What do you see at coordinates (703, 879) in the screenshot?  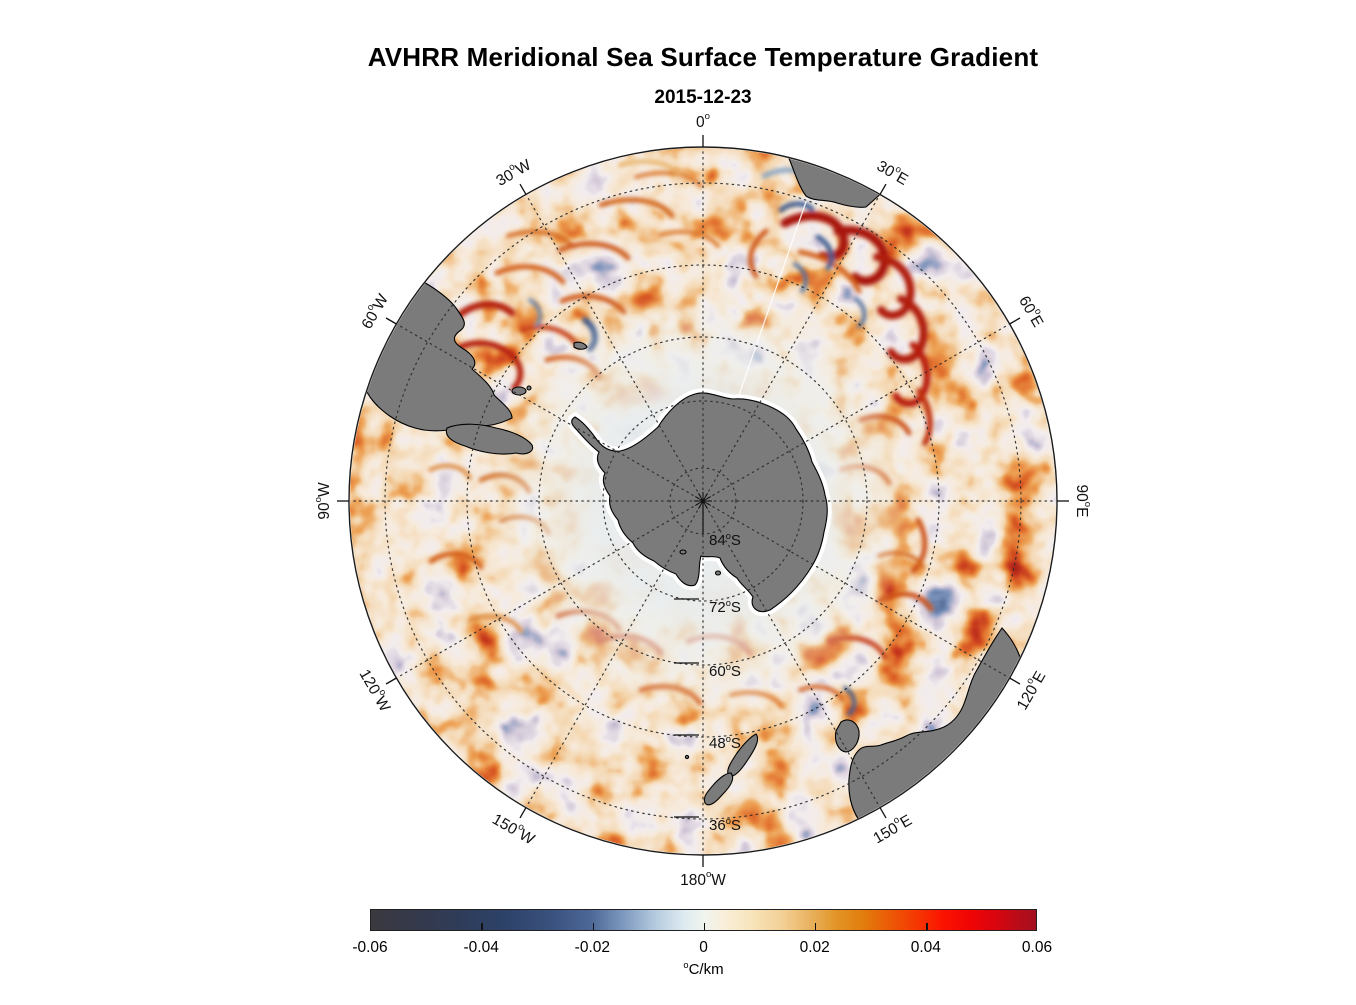 I see `longitude-label-180W: 180oW` at bounding box center [703, 879].